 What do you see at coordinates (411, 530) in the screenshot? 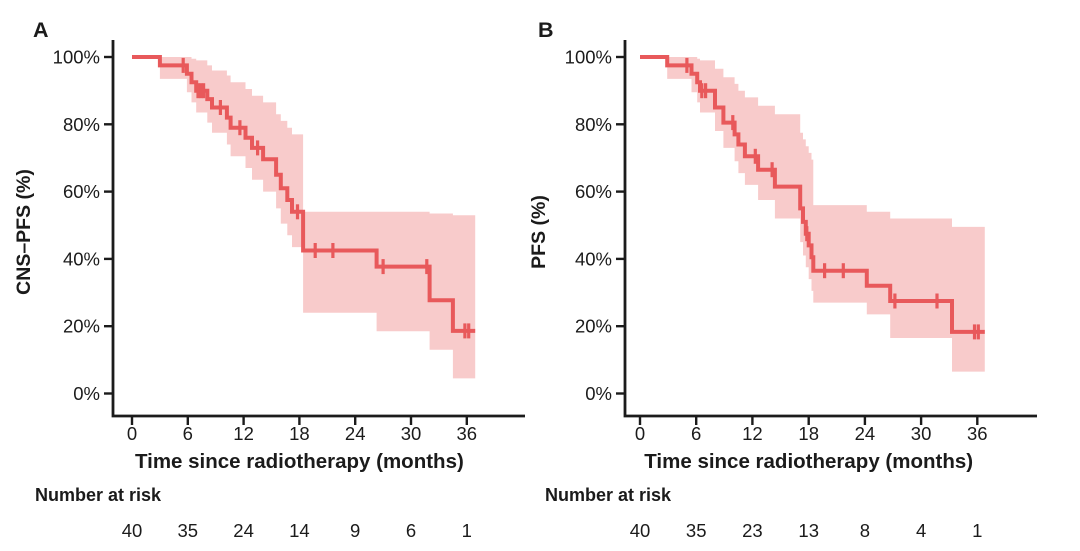
I see `number-at-risk-value: 6` at bounding box center [411, 530].